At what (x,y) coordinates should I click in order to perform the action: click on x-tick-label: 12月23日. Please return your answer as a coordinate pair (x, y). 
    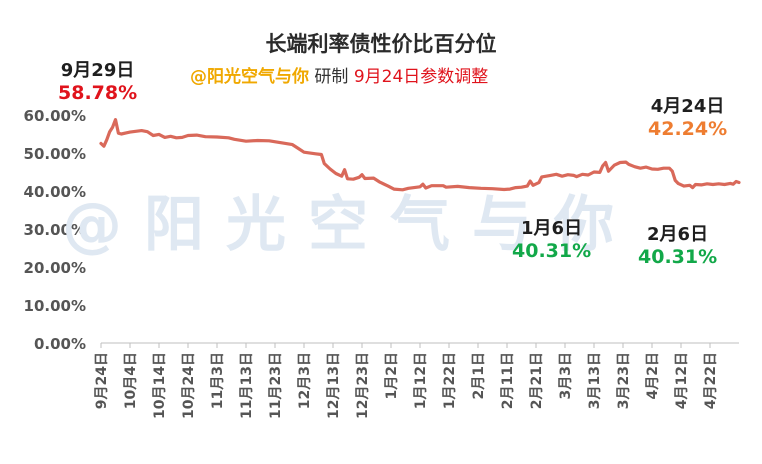
    Looking at the image, I should click on (363, 385).